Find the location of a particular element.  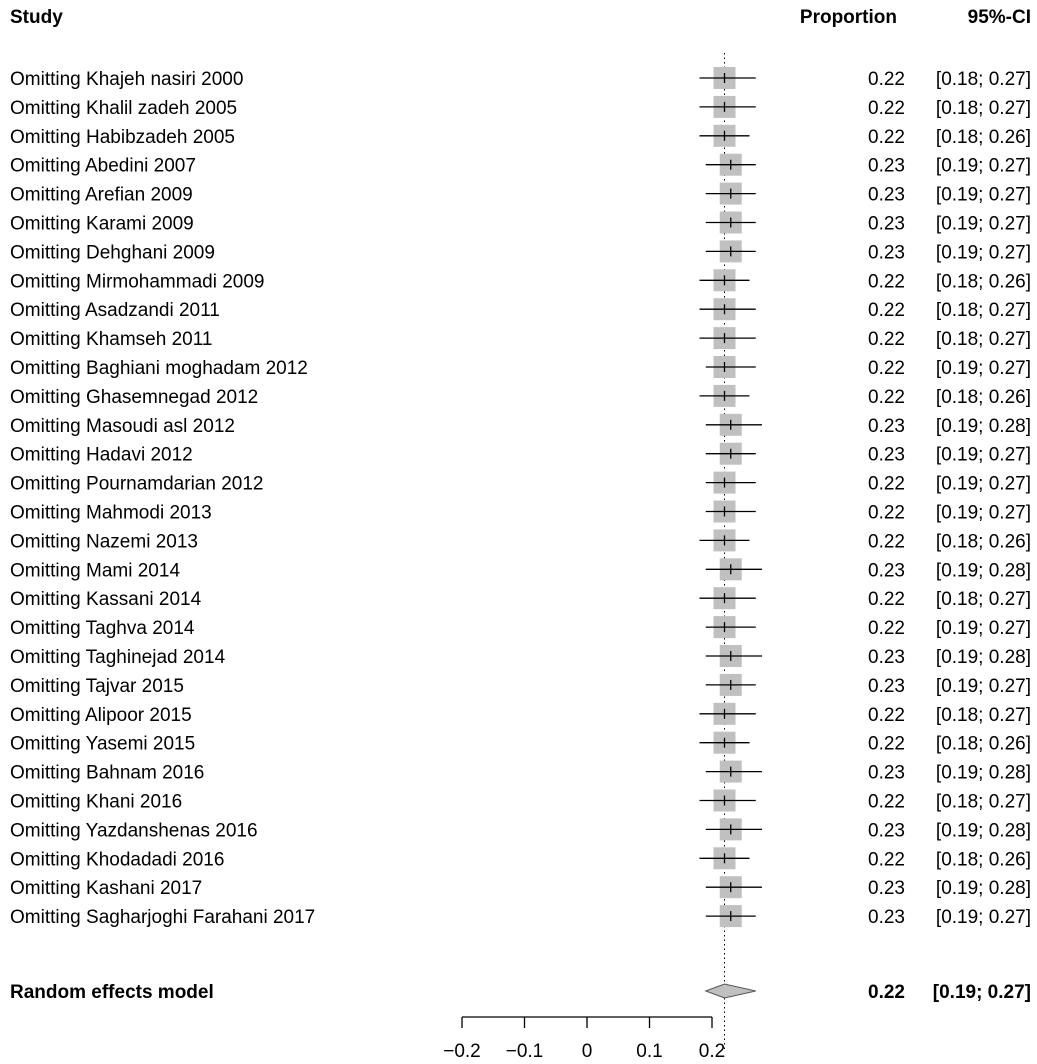

study-label: Omitting Sagharjoghi Farahani 2017 is located at coordinates (162, 917).